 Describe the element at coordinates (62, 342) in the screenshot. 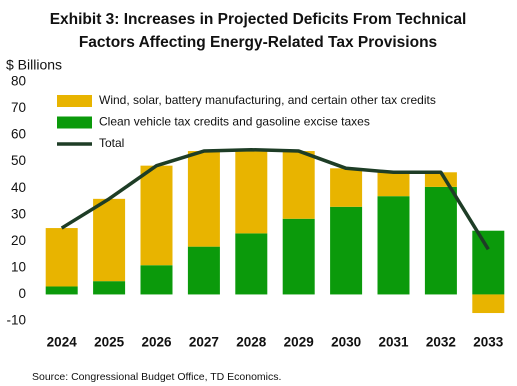

I see `x-tick-label: 2024` at that location.